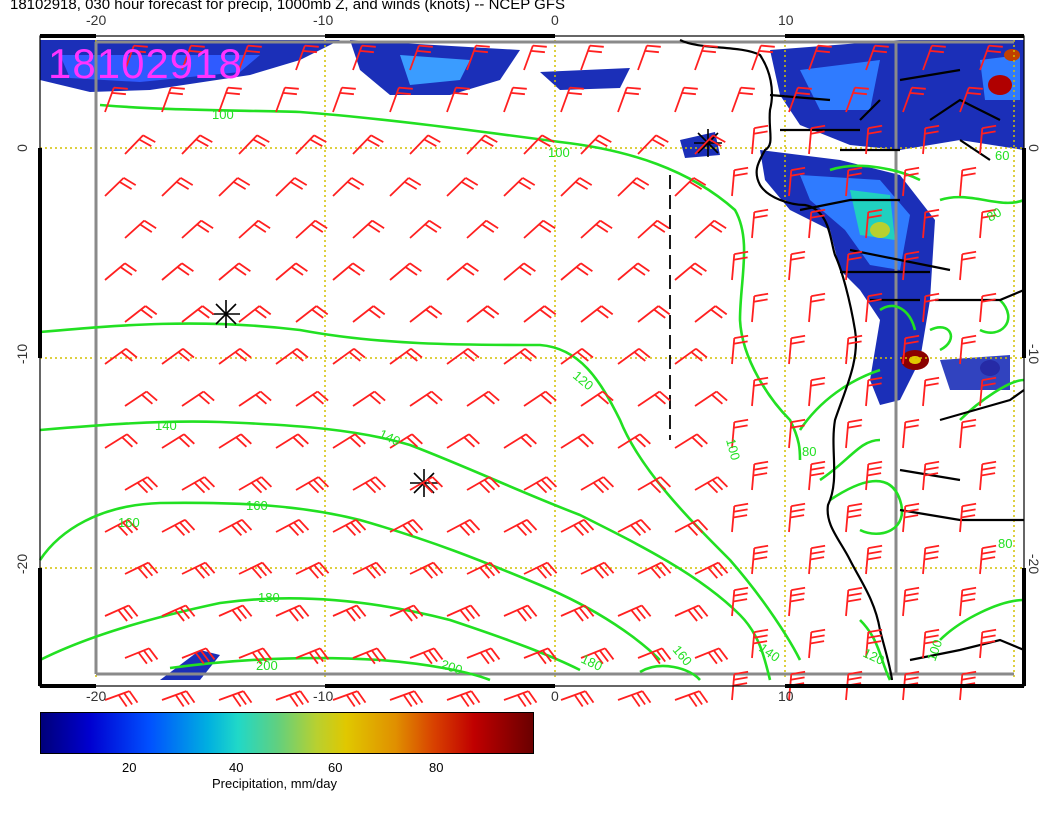 The height and width of the screenshot is (816, 1056). Describe the element at coordinates (257, 505) in the screenshot. I see `contour-label: 160` at that location.